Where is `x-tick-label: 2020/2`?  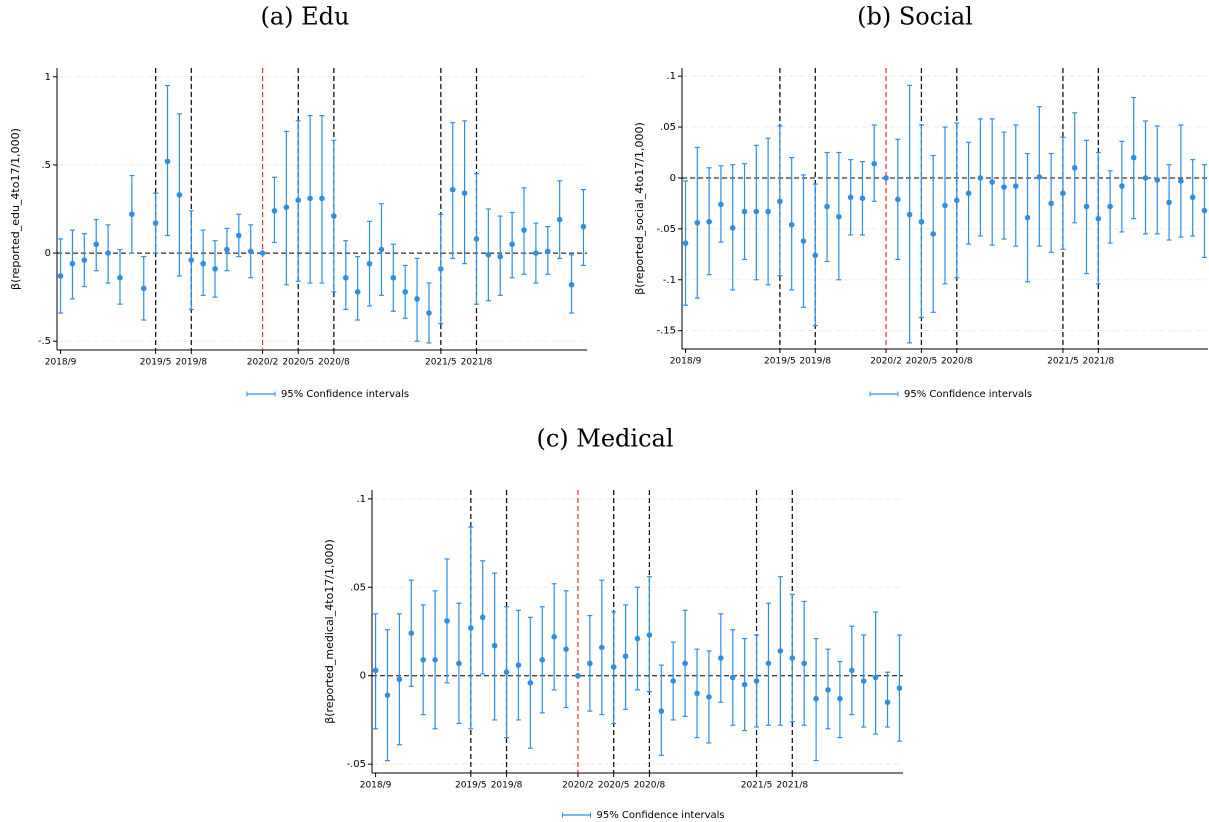 x-tick-label: 2020/2 is located at coordinates (263, 363).